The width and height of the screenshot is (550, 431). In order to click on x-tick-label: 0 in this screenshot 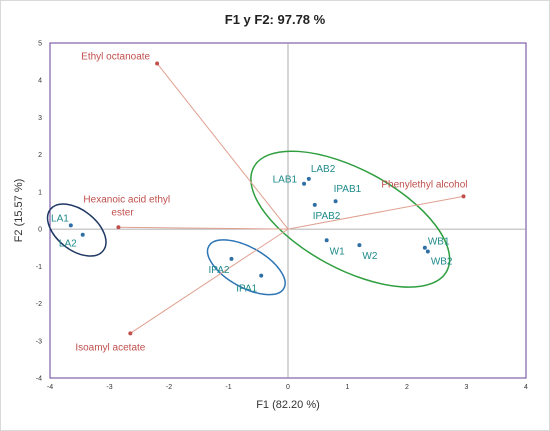, I will do `click(288, 387)`.